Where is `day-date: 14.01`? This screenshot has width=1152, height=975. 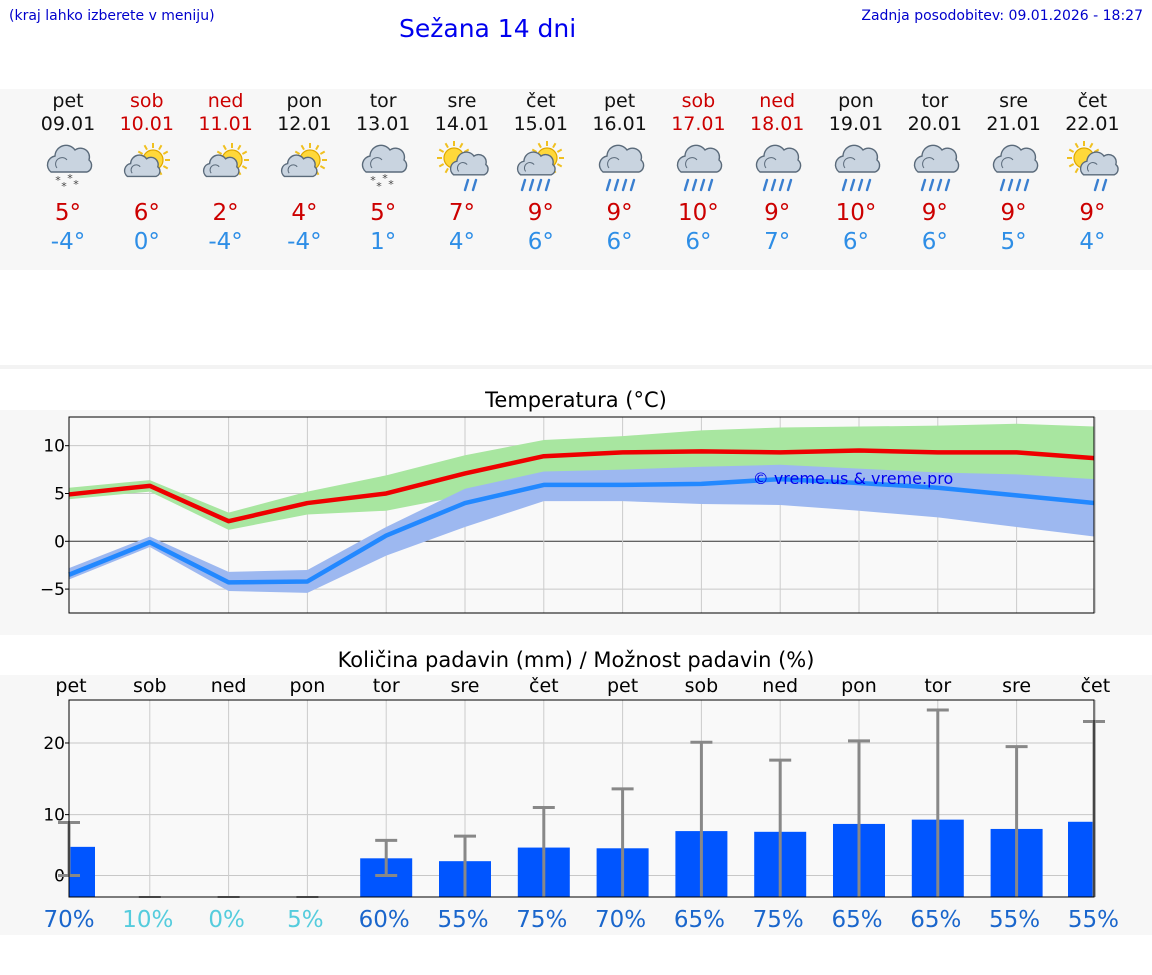 day-date: 14.01 is located at coordinates (462, 124).